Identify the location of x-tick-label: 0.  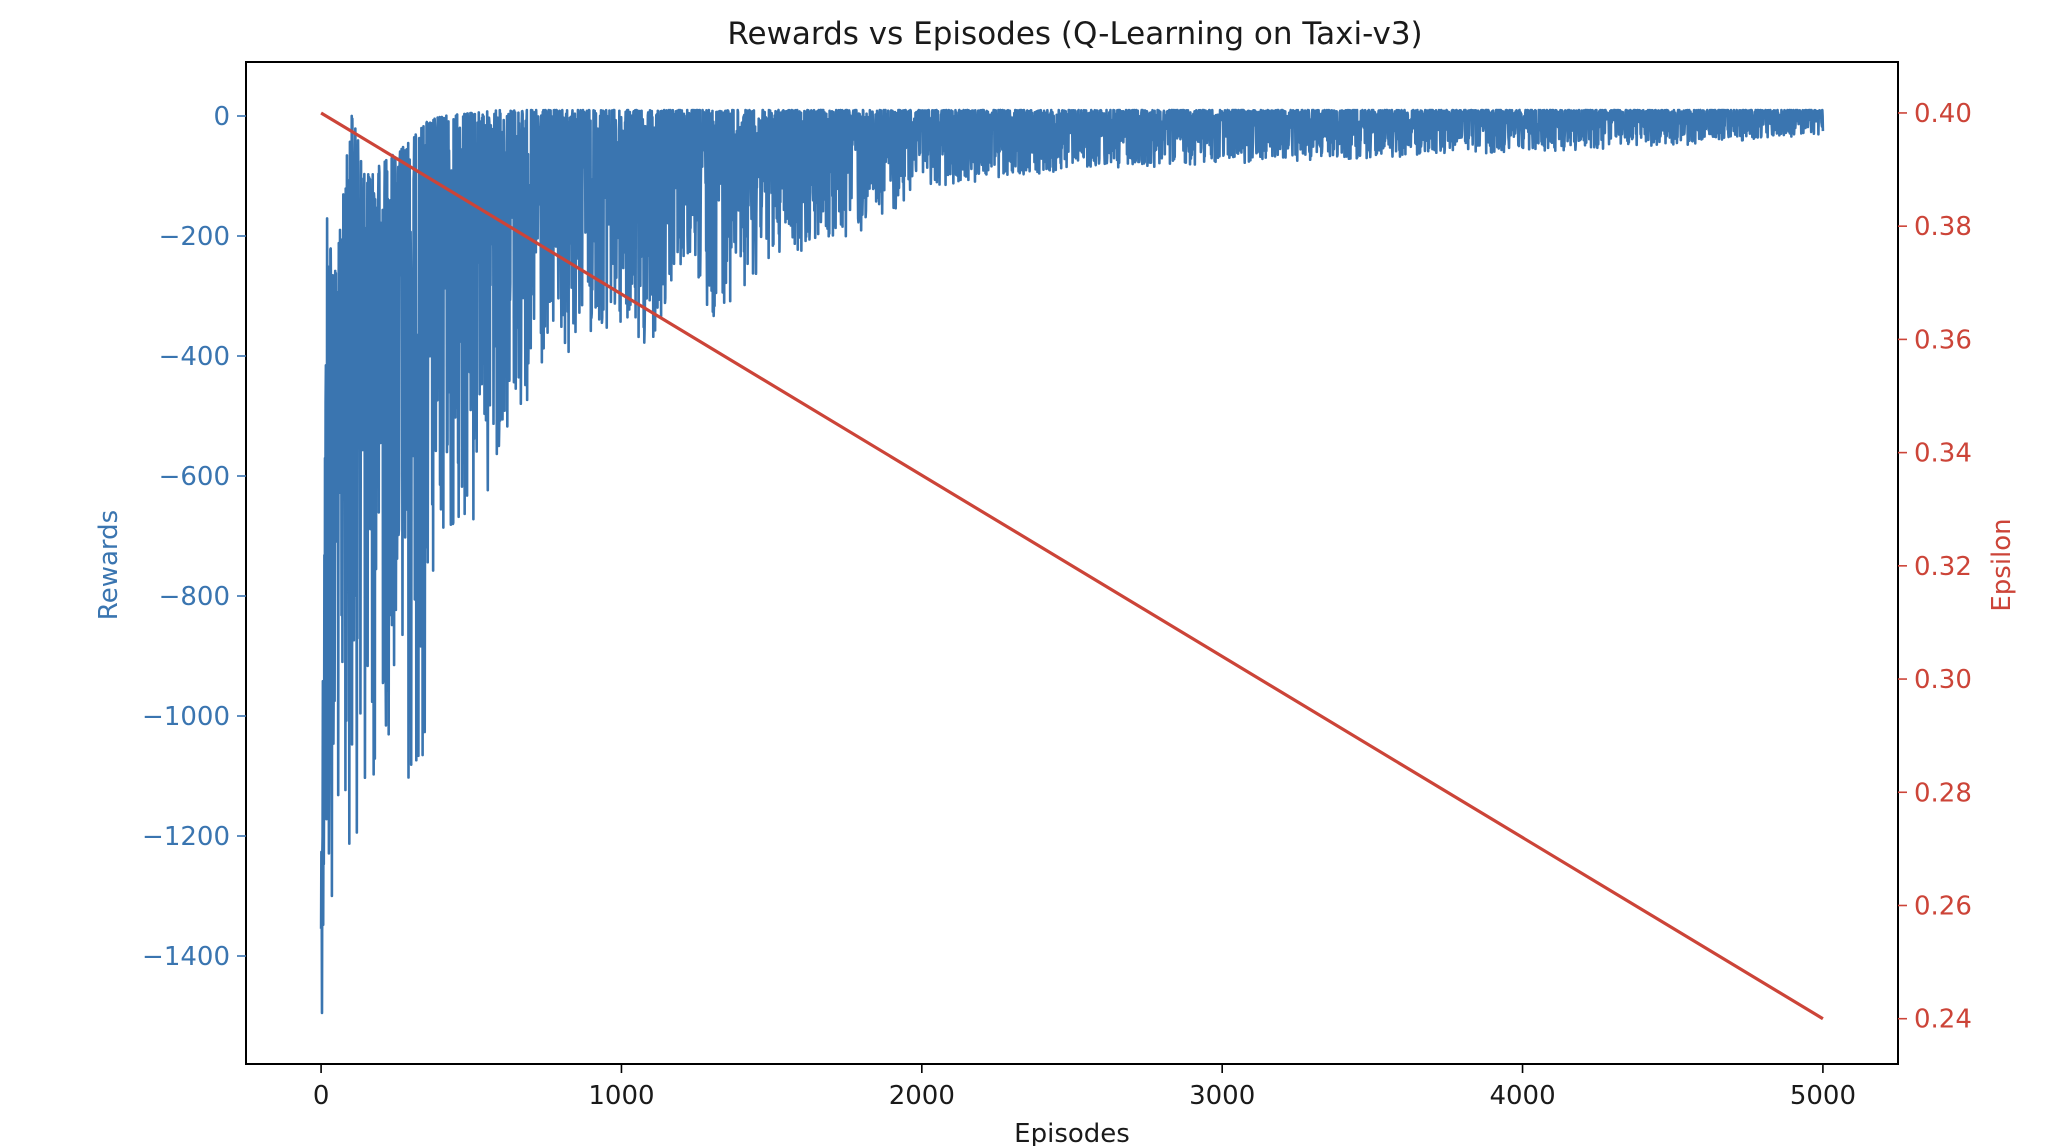
(321, 1096).